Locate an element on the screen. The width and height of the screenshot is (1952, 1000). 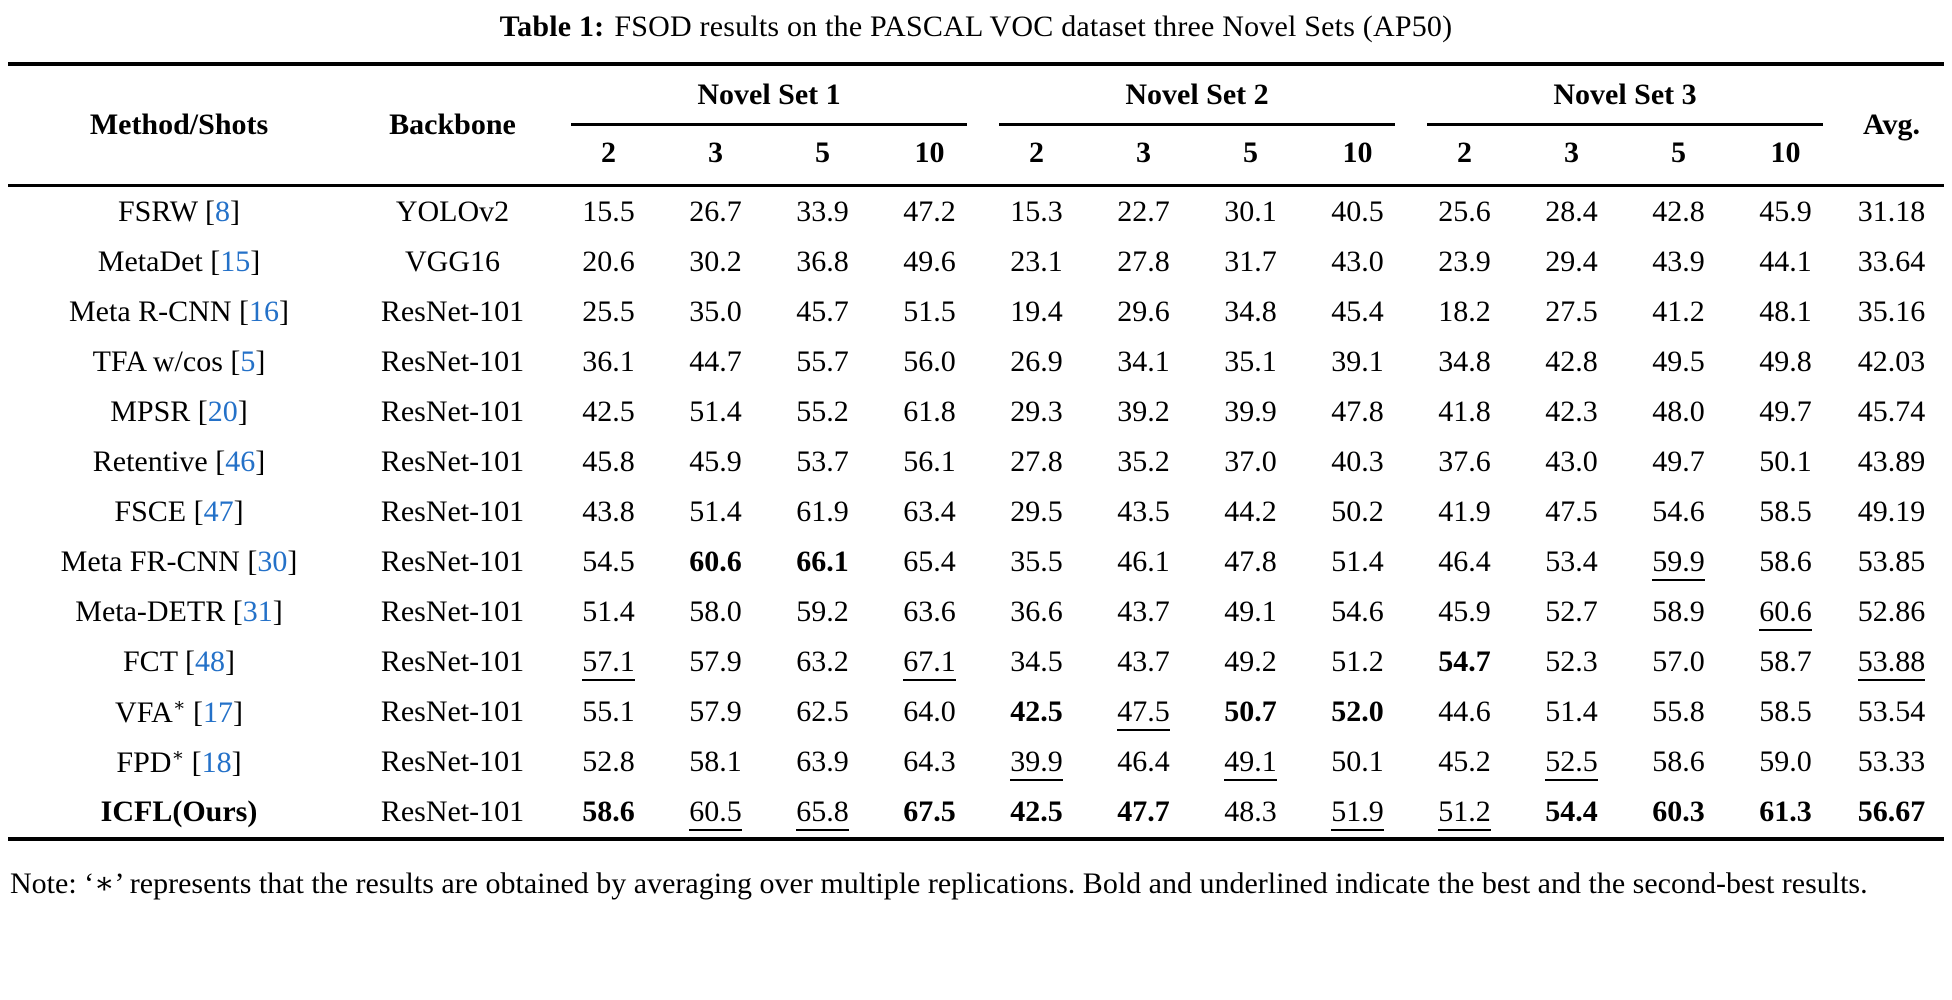
value-text: 52.5 is located at coordinates (1571, 763).